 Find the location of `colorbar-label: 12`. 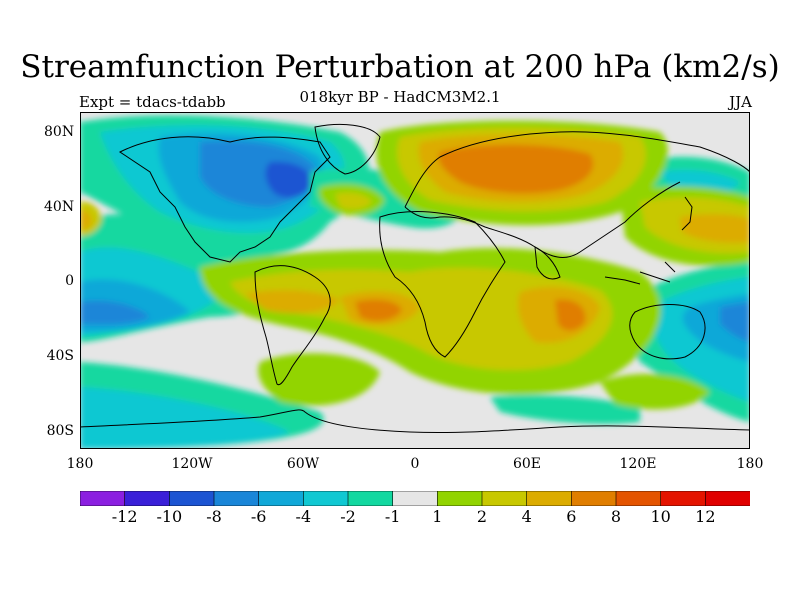

colorbar-label: 12 is located at coordinates (705, 516).